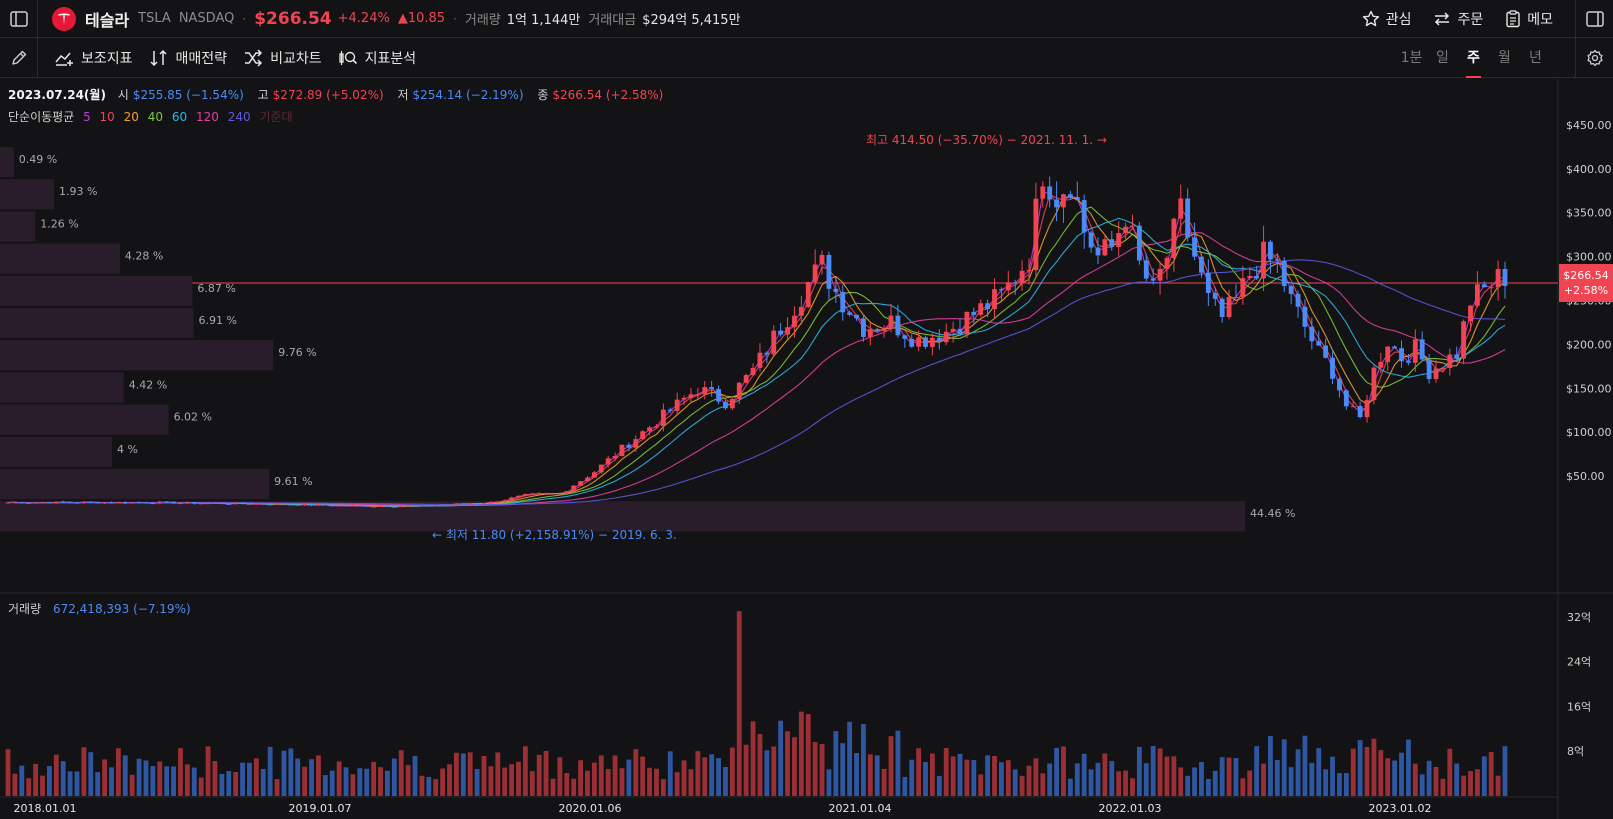 Image resolution: width=1613 pixels, height=819 pixels. I want to click on sidebar-toggle-button, so click(19, 19).